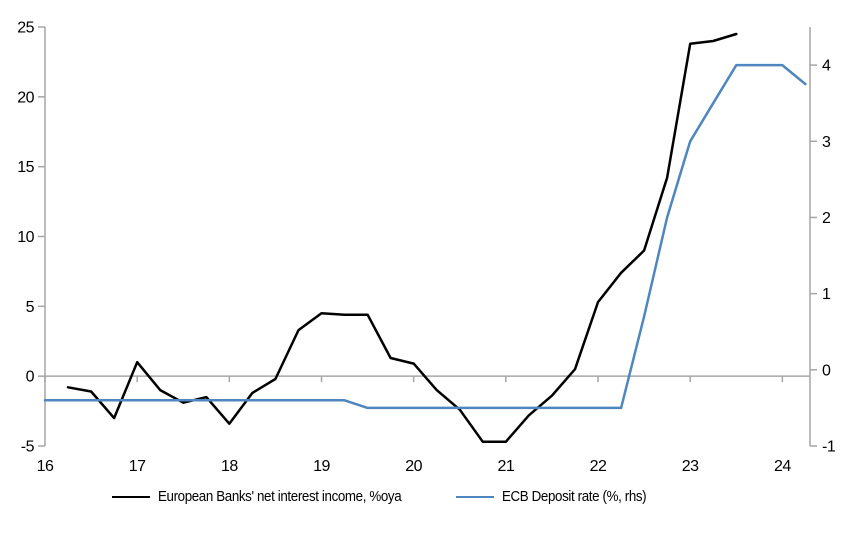 The width and height of the screenshot is (852, 536). I want to click on x-axis-tick-label: 18, so click(229, 466).